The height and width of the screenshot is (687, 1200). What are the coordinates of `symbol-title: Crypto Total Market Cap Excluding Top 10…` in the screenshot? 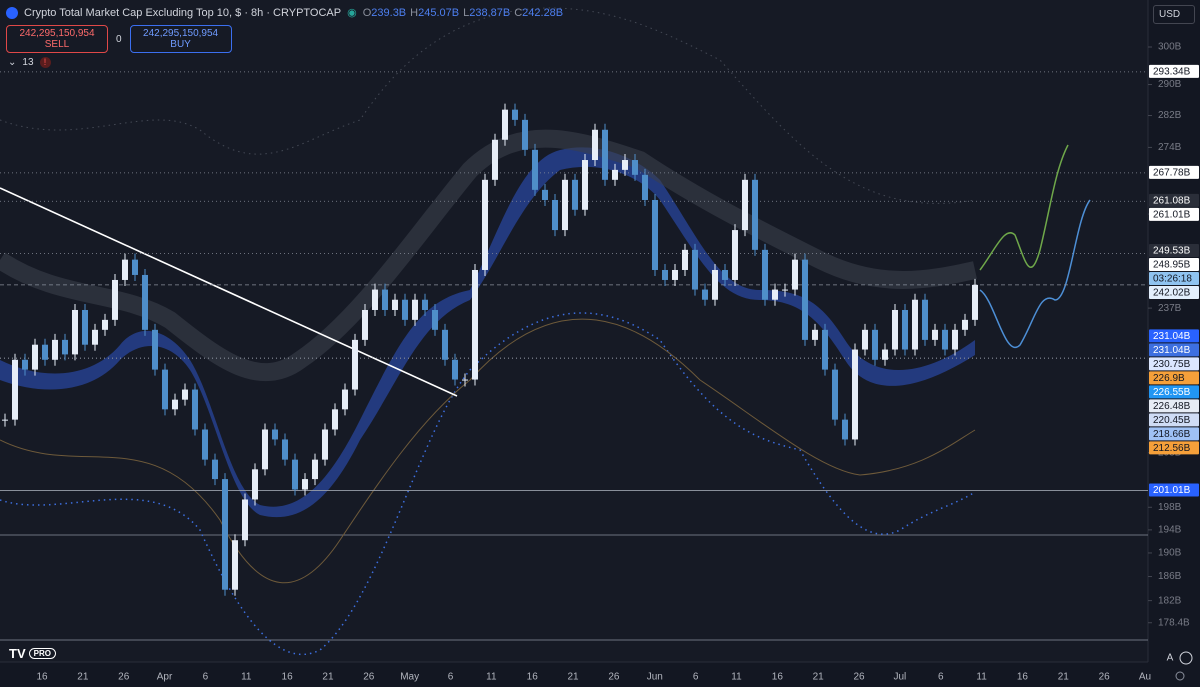 It's located at (183, 12).